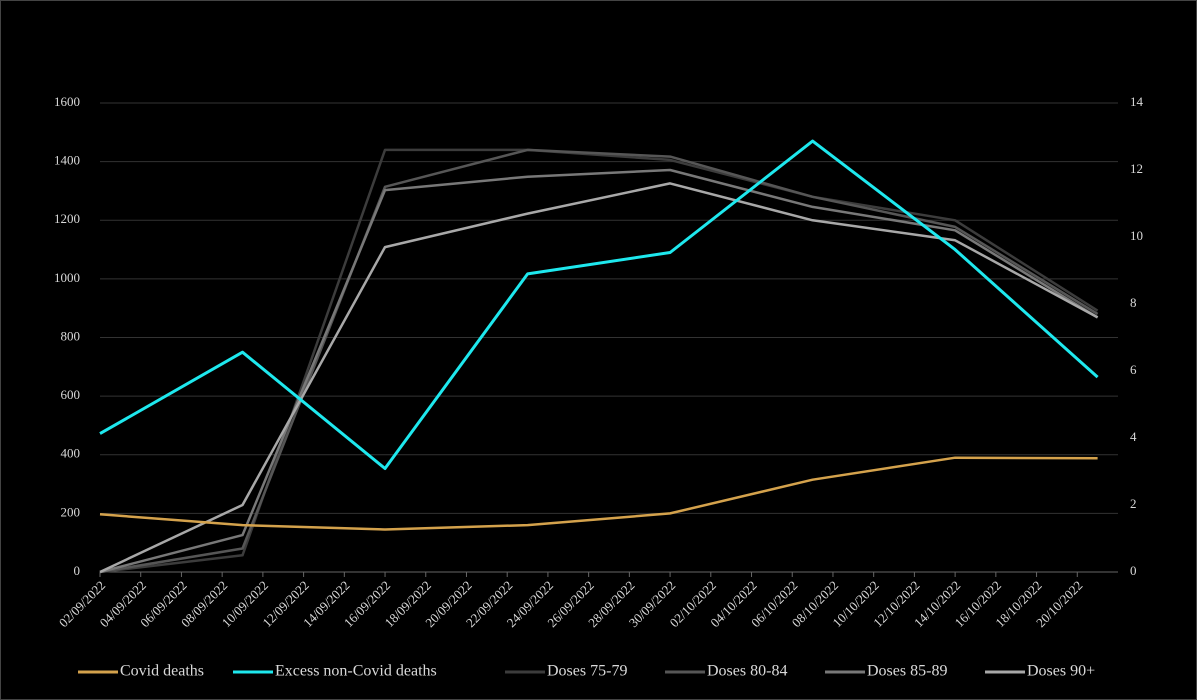 This screenshot has width=1197, height=700. Describe the element at coordinates (907, 671) in the screenshot. I see `legend-label: Doses 85-89` at that location.